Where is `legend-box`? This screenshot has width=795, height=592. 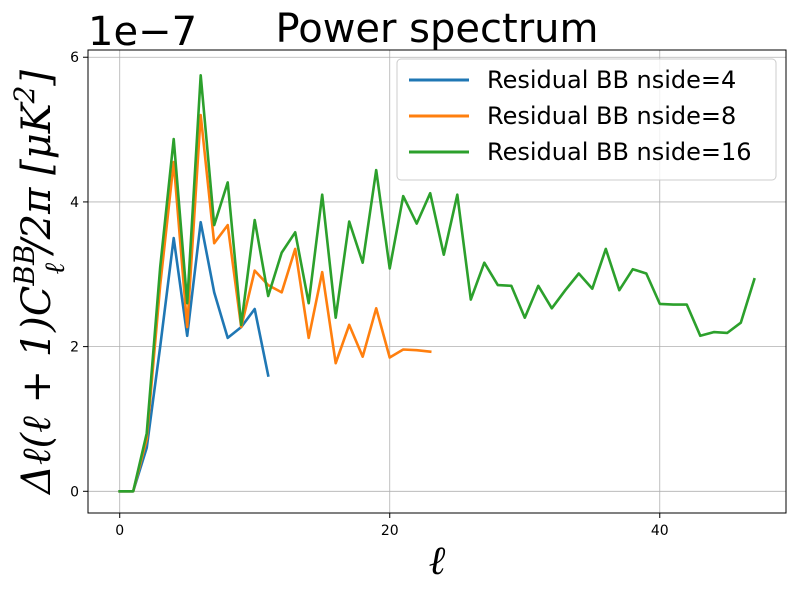 legend-box is located at coordinates (586, 119).